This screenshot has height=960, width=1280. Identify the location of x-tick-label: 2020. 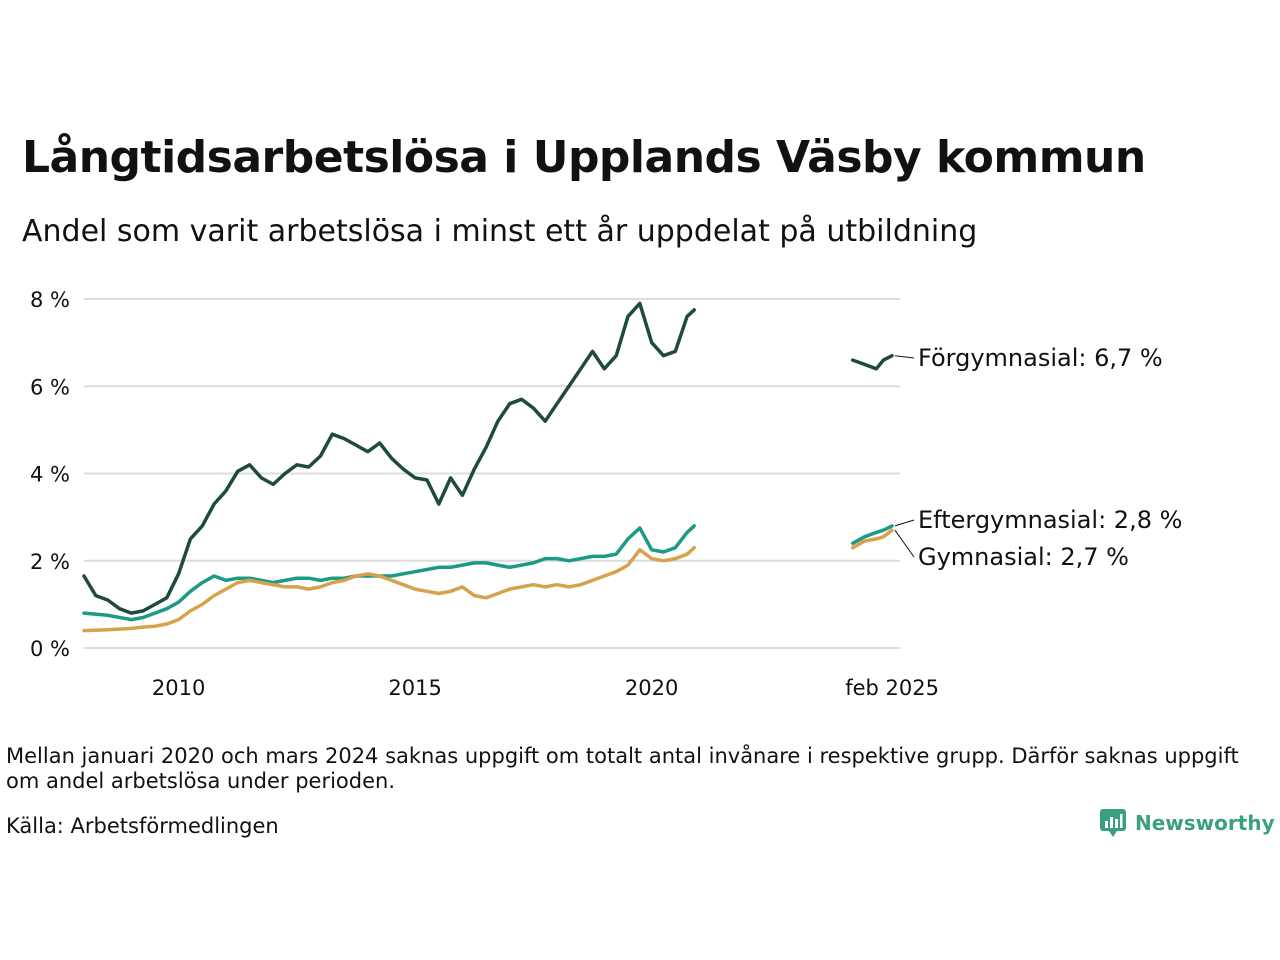
(651, 688).